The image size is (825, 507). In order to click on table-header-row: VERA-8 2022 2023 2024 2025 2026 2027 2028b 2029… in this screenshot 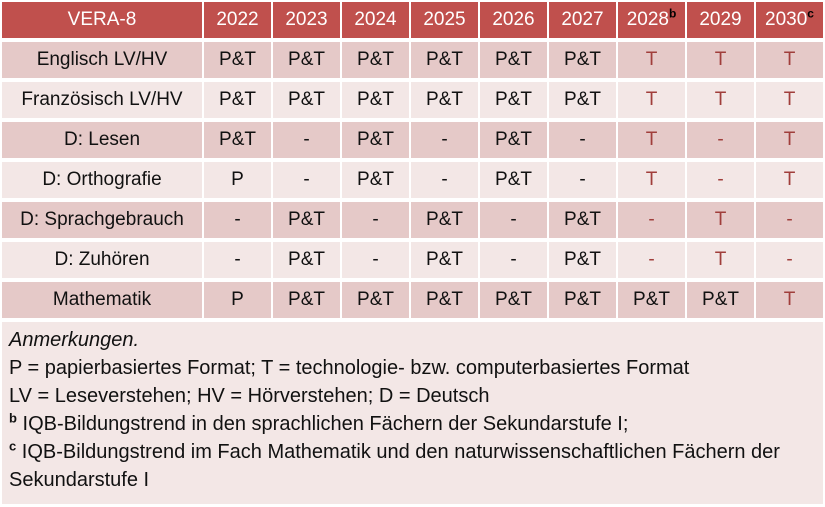, I will do `click(412, 20)`.